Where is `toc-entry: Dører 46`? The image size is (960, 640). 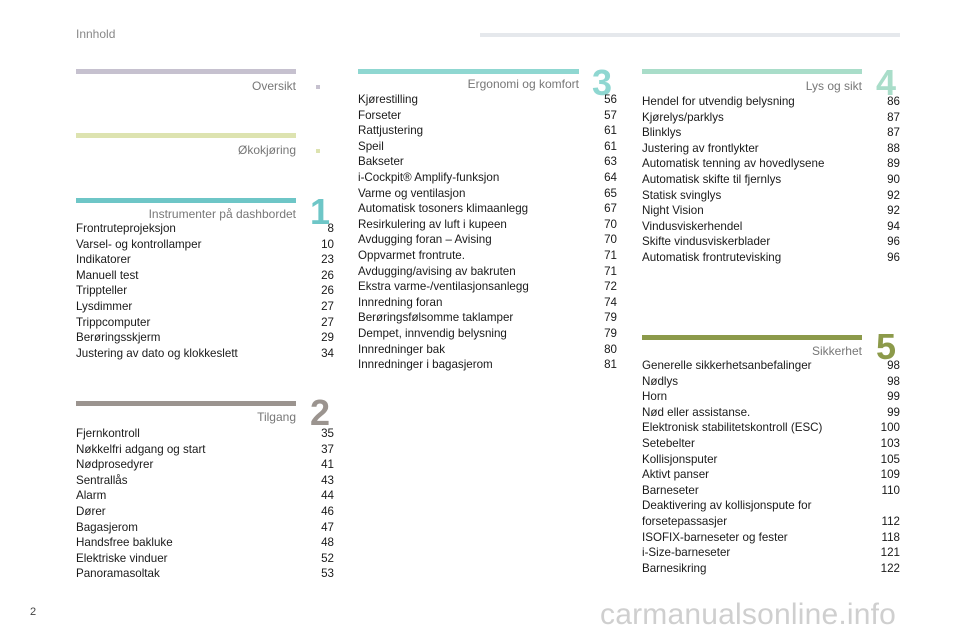 toc-entry: Dører 46 is located at coordinates (205, 512).